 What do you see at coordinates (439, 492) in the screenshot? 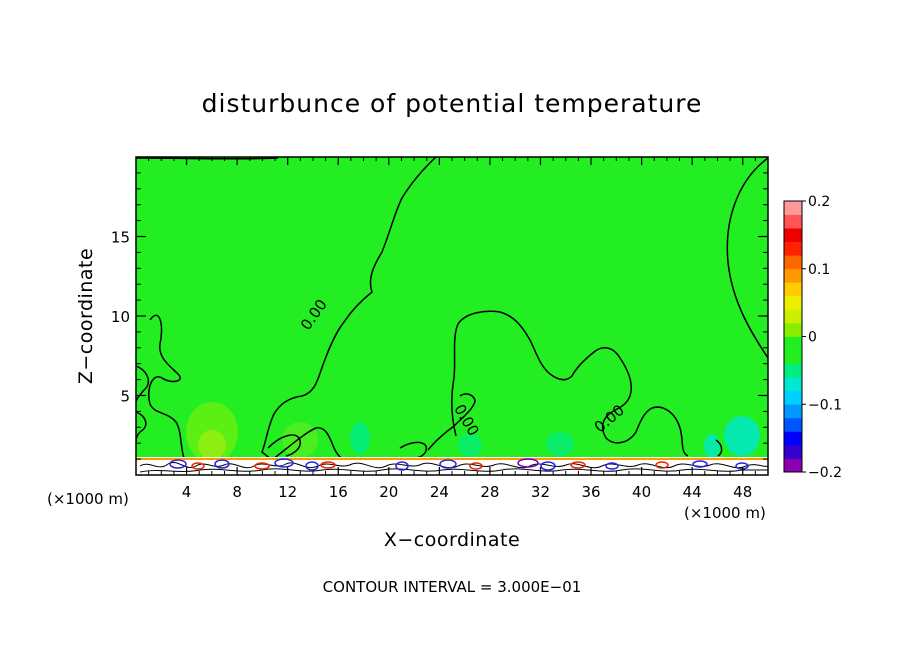
I see `x-tick-label: 24` at bounding box center [439, 492].